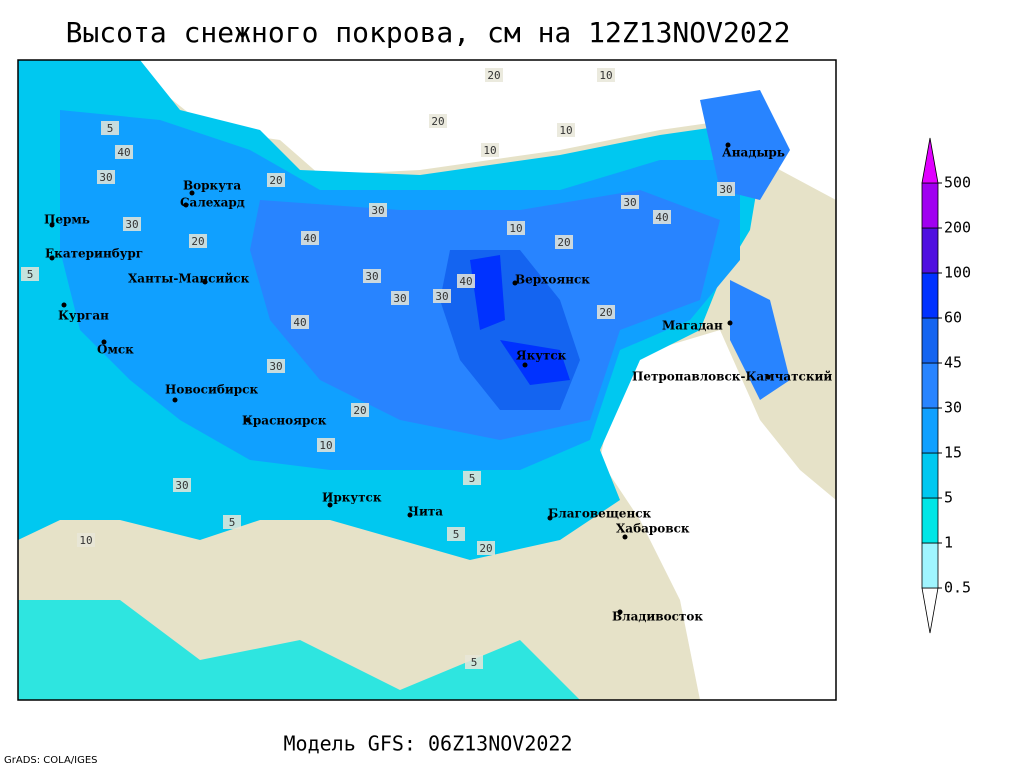  What do you see at coordinates (957, 228) in the screenshot?
I see `colorbar-label: 200` at bounding box center [957, 228].